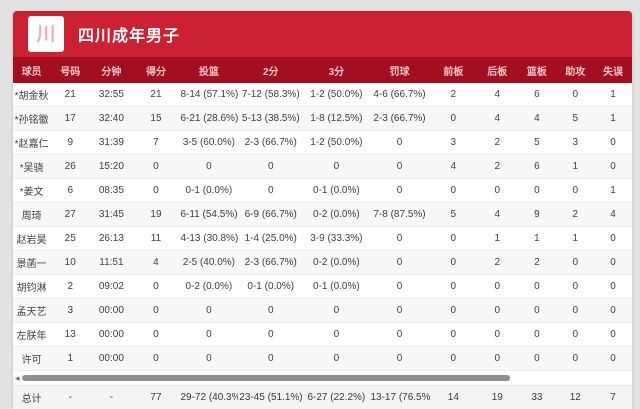  What do you see at coordinates (111, 190) in the screenshot?
I see `cell: 08:35` at bounding box center [111, 190].